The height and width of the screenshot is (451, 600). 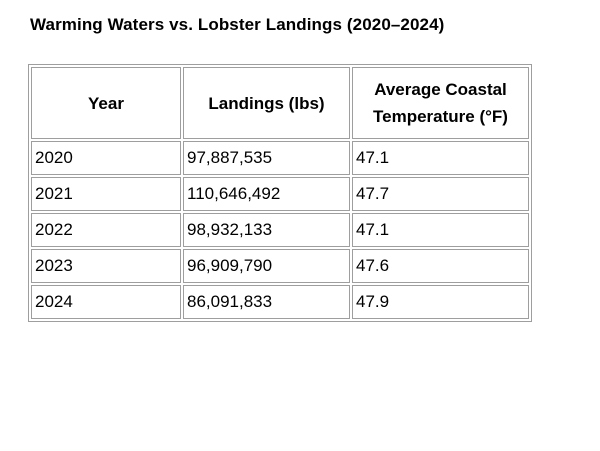 What do you see at coordinates (106, 230) in the screenshot?
I see `cell-year: 2022` at bounding box center [106, 230].